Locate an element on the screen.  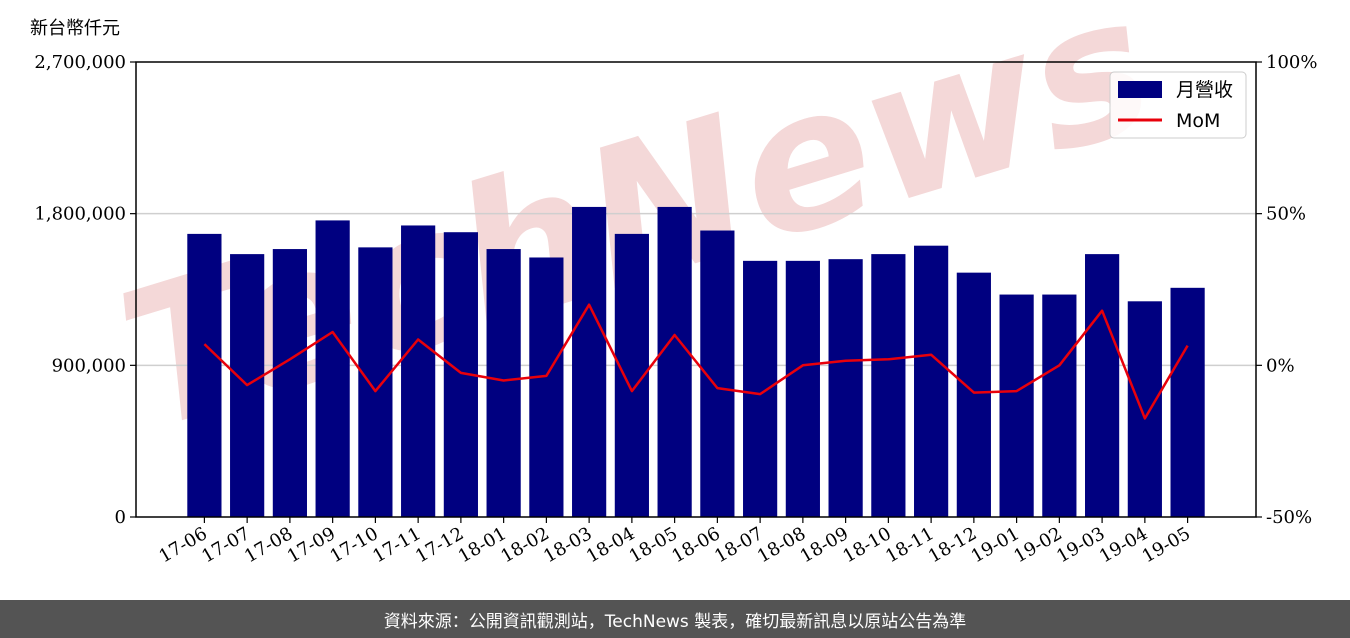
x-tick-label: 17-06 is located at coordinates (182, 545).